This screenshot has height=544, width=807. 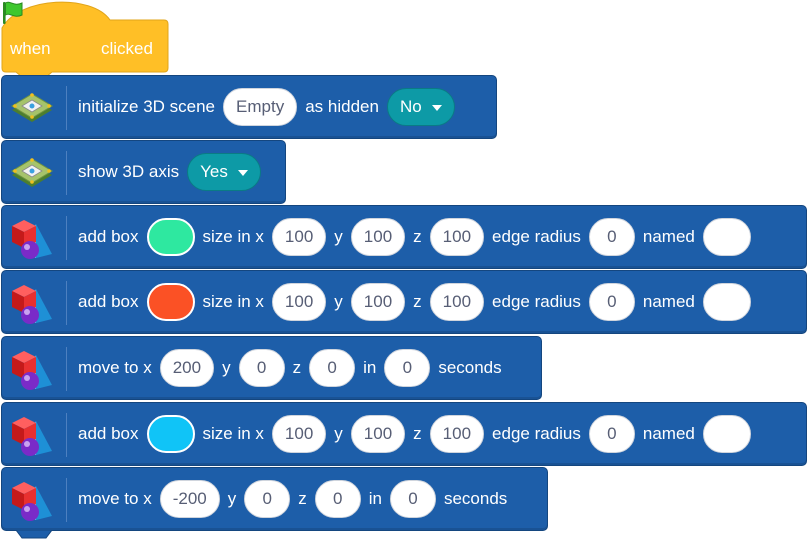 I want to click on move-to-block: move to x 200 y 0 z 0 in 0 seconds, so click(x=271, y=368).